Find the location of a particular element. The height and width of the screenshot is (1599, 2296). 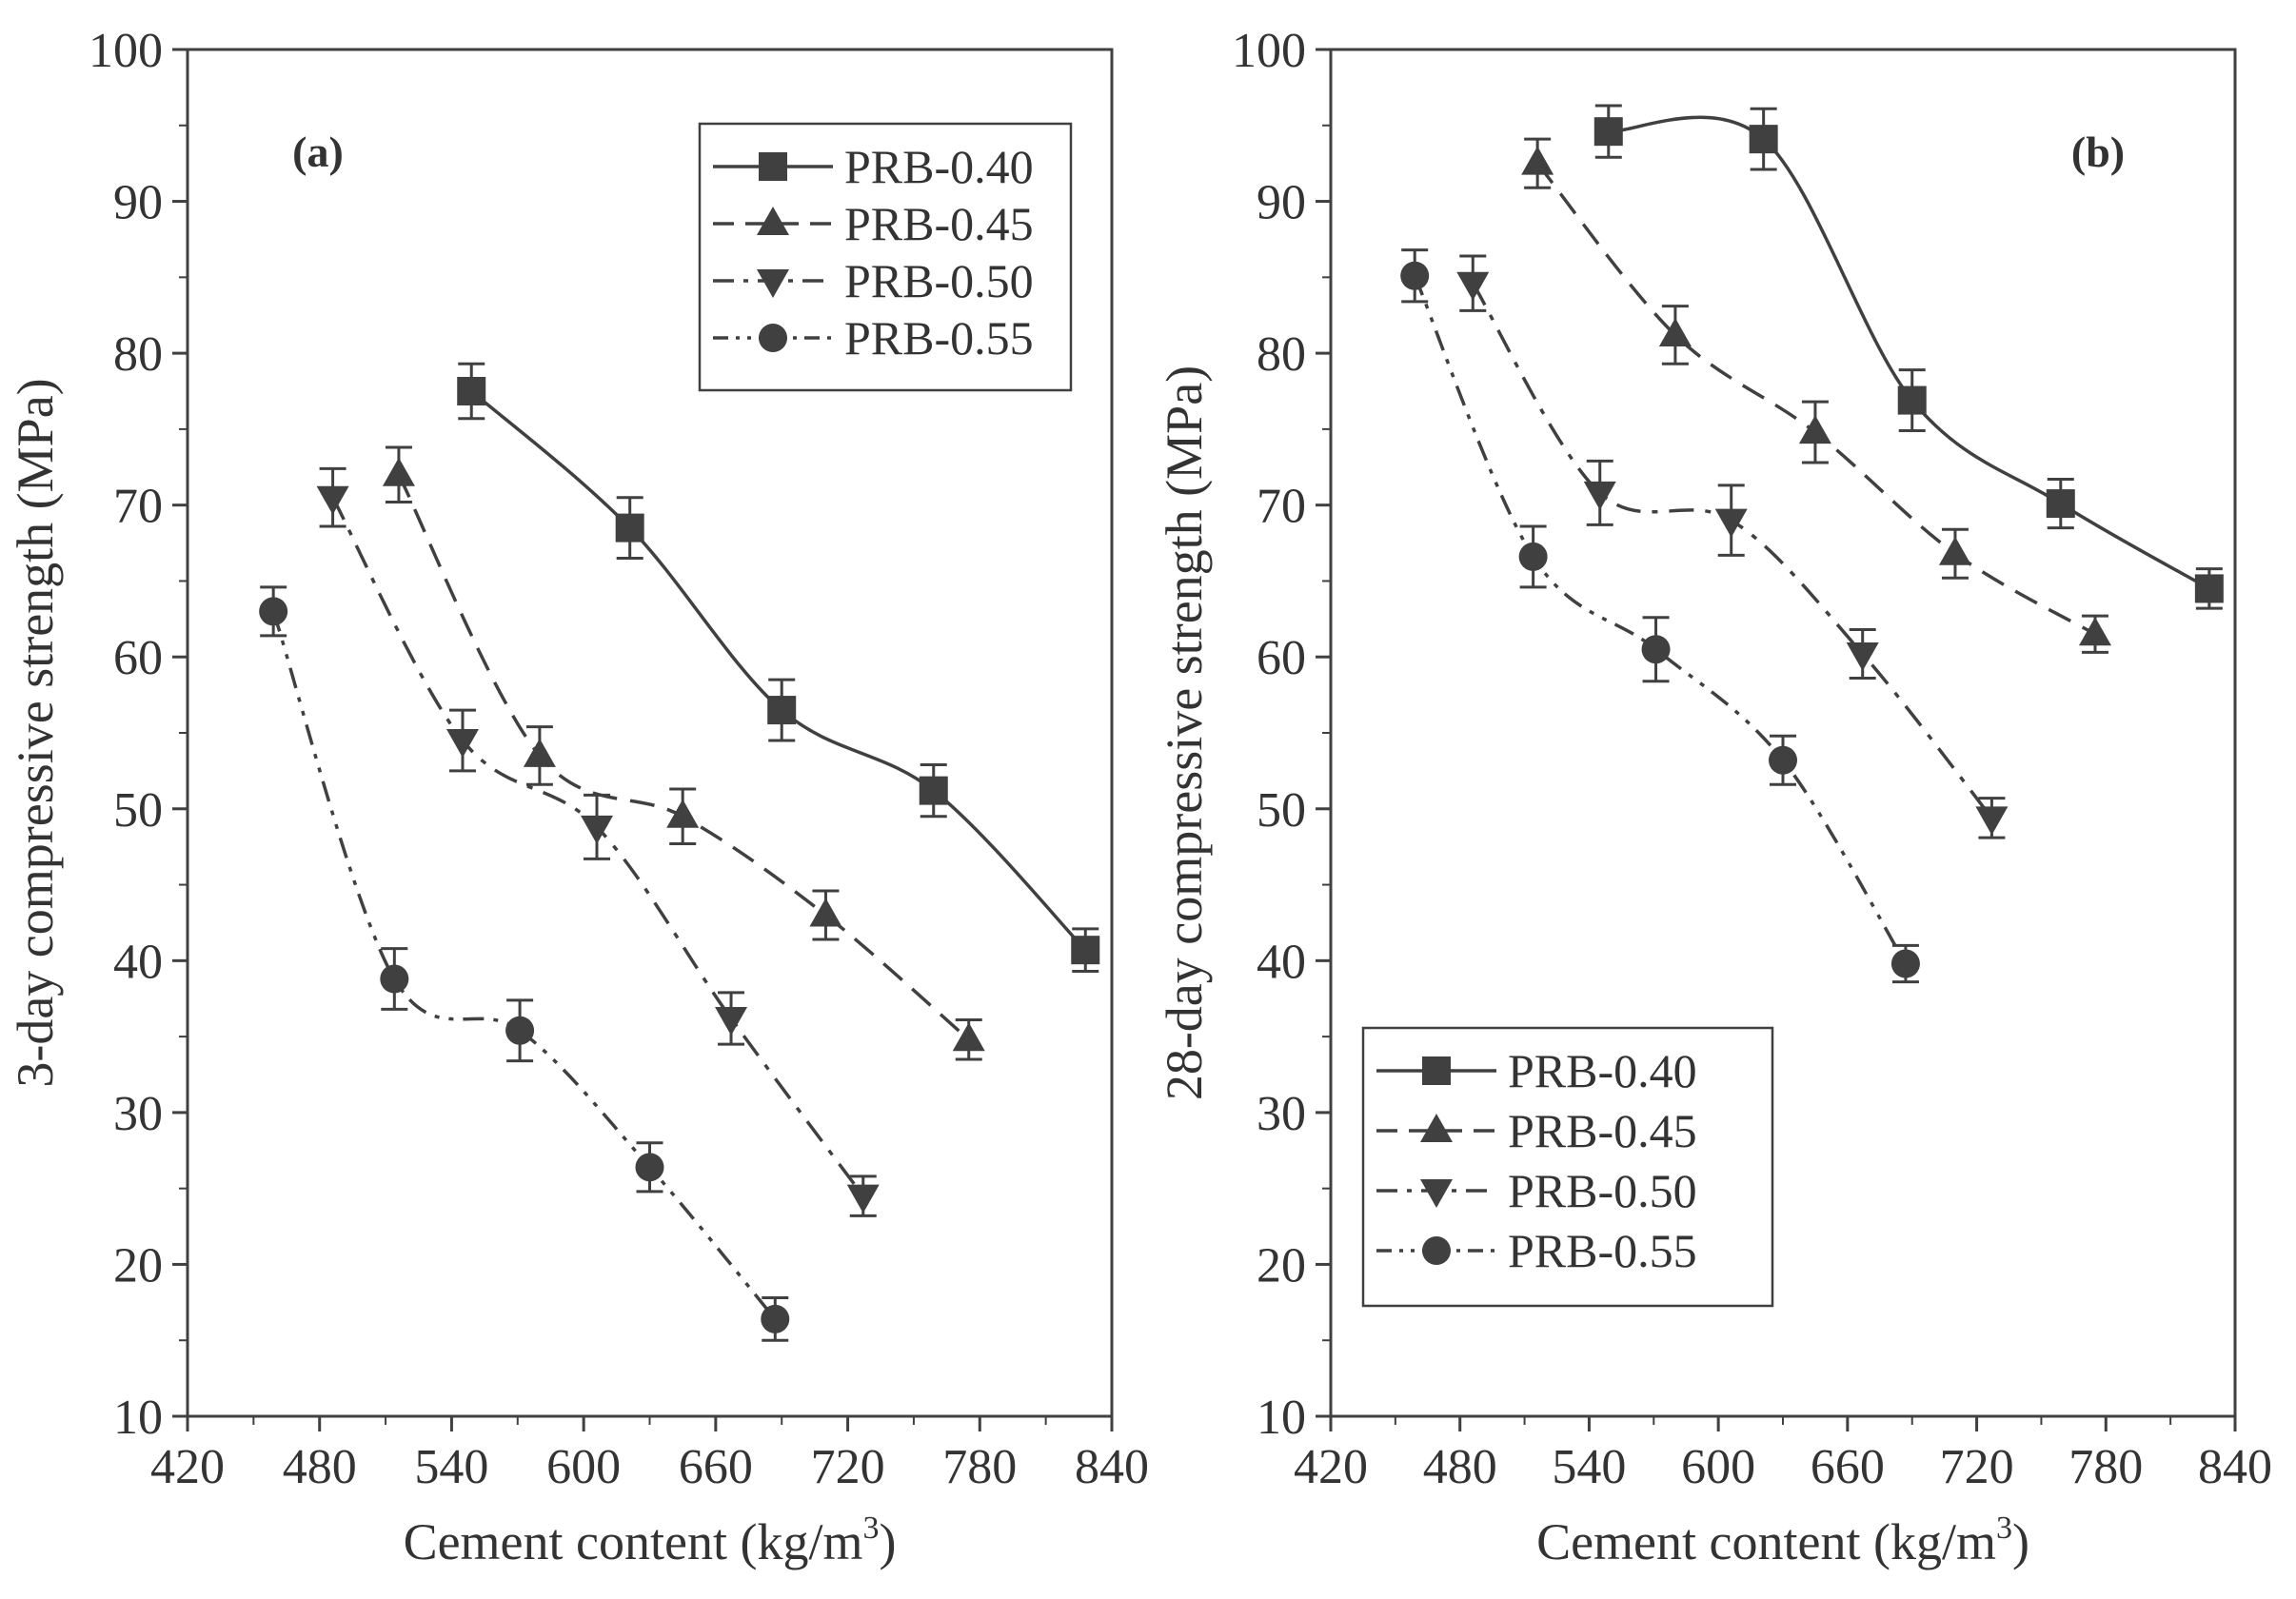

legend: PRB-0.40 PRB-0.45 PRB-0.50 PRB-0.55 is located at coordinates (1567, 1167).